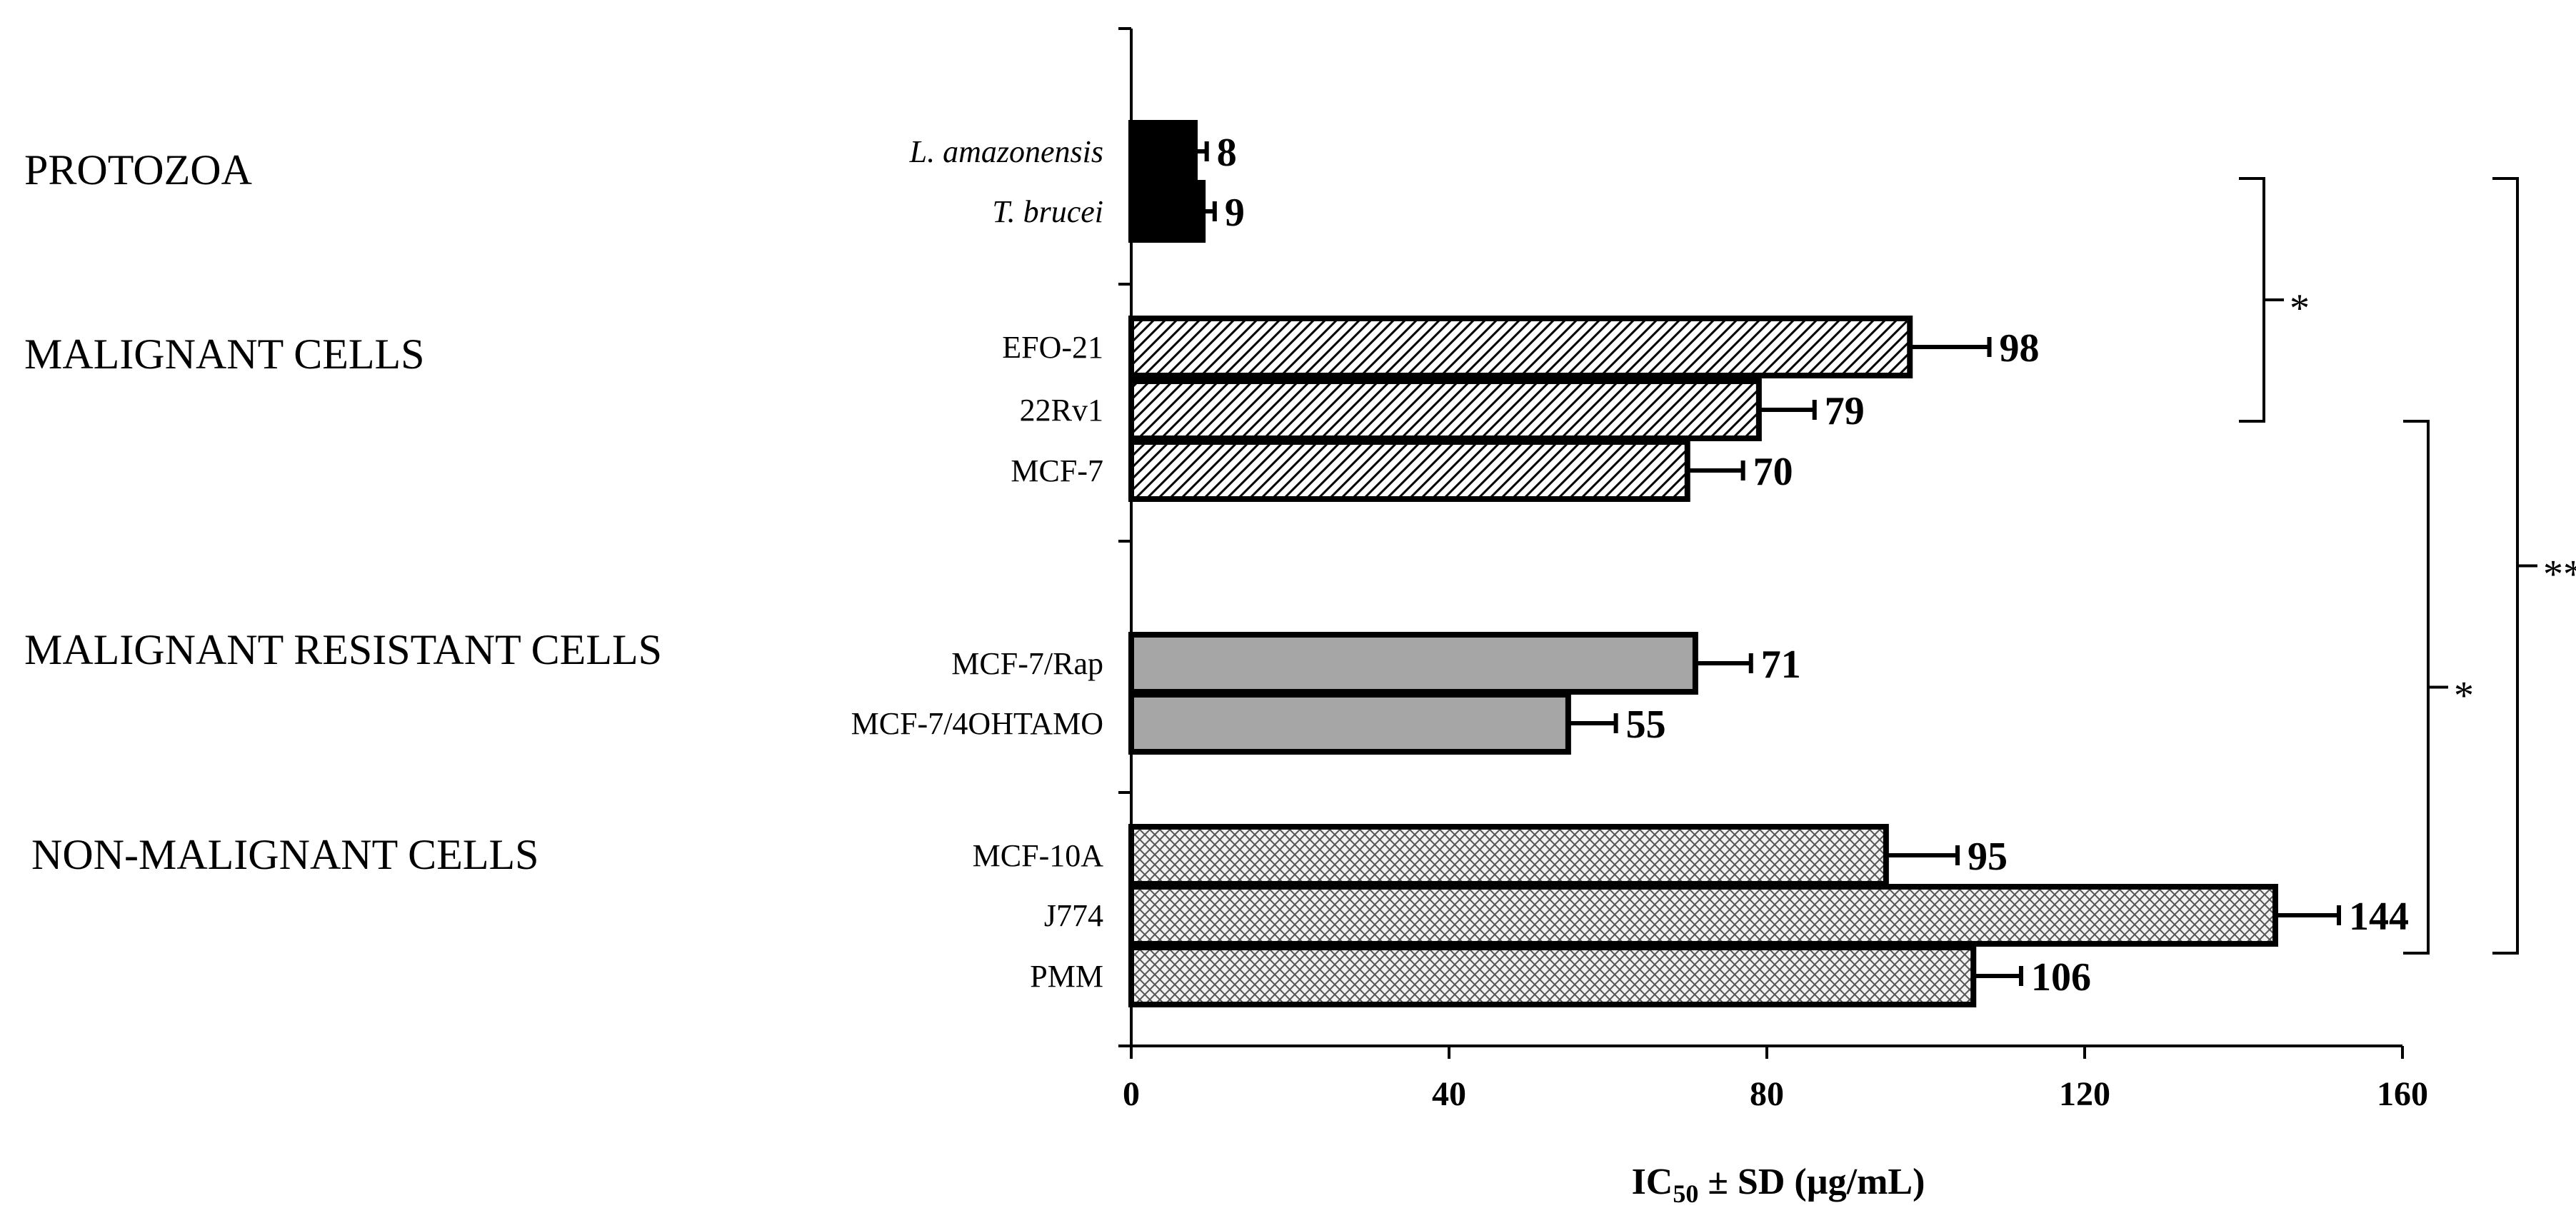 The height and width of the screenshot is (1218, 2576). What do you see at coordinates (2061, 977) in the screenshot?
I see `value-label: 106` at bounding box center [2061, 977].